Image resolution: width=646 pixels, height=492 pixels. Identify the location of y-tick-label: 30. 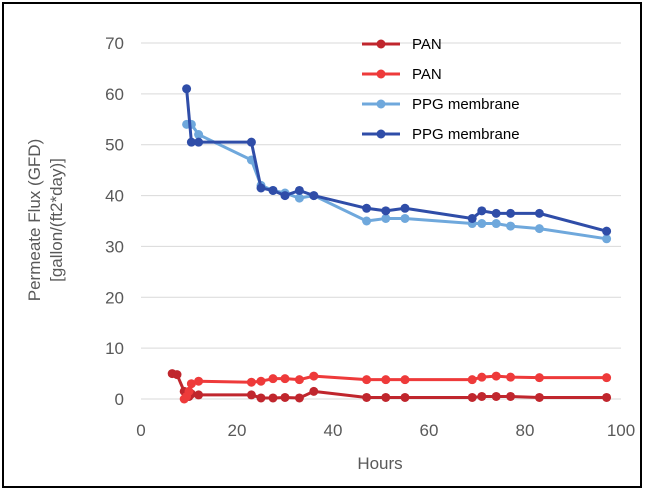
(114, 246).